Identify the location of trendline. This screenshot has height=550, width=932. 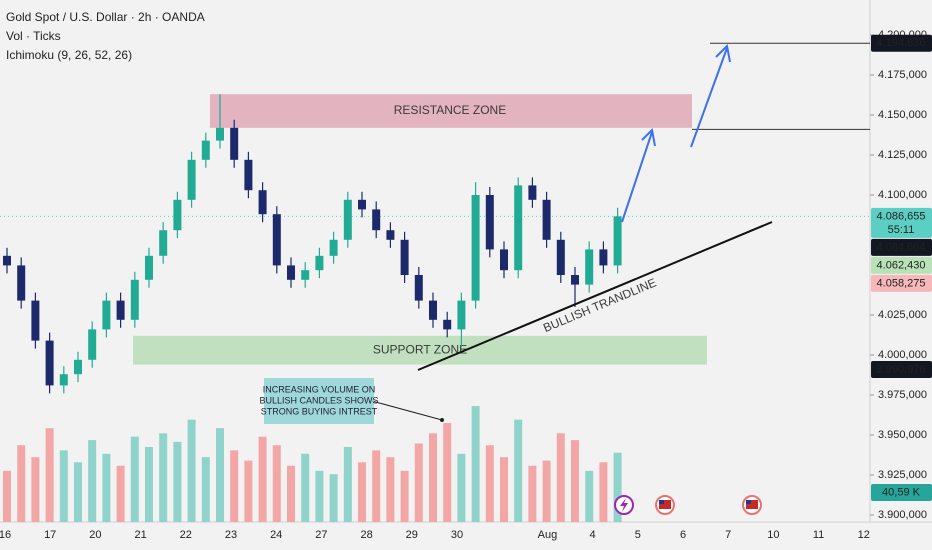
(595, 296).